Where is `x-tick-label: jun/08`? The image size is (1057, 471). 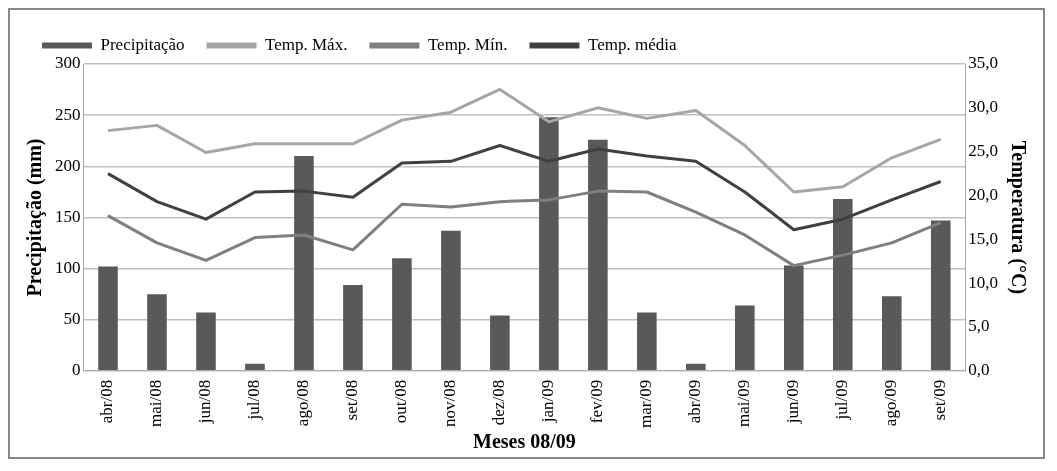 x-tick-label: jun/08 is located at coordinates (205, 402).